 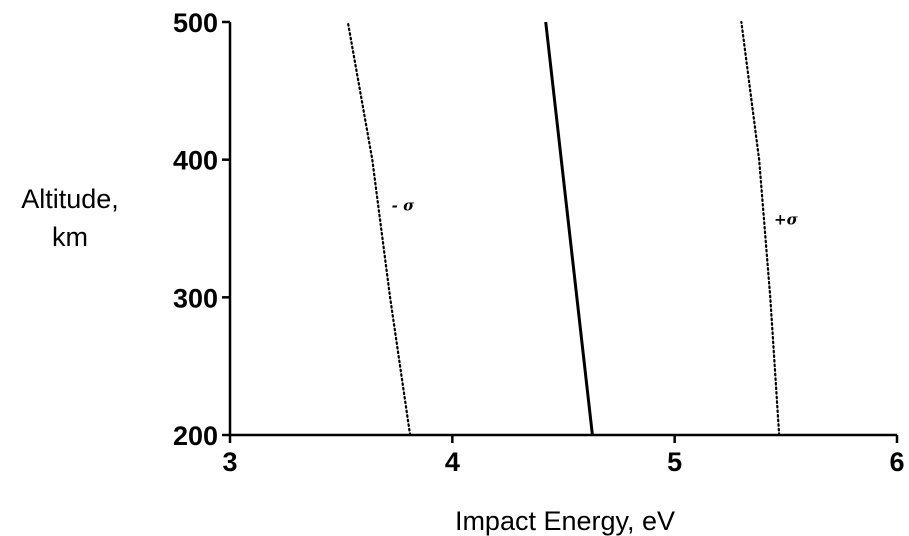 What do you see at coordinates (195, 161) in the screenshot?
I see `y-tick-label: 400` at bounding box center [195, 161].